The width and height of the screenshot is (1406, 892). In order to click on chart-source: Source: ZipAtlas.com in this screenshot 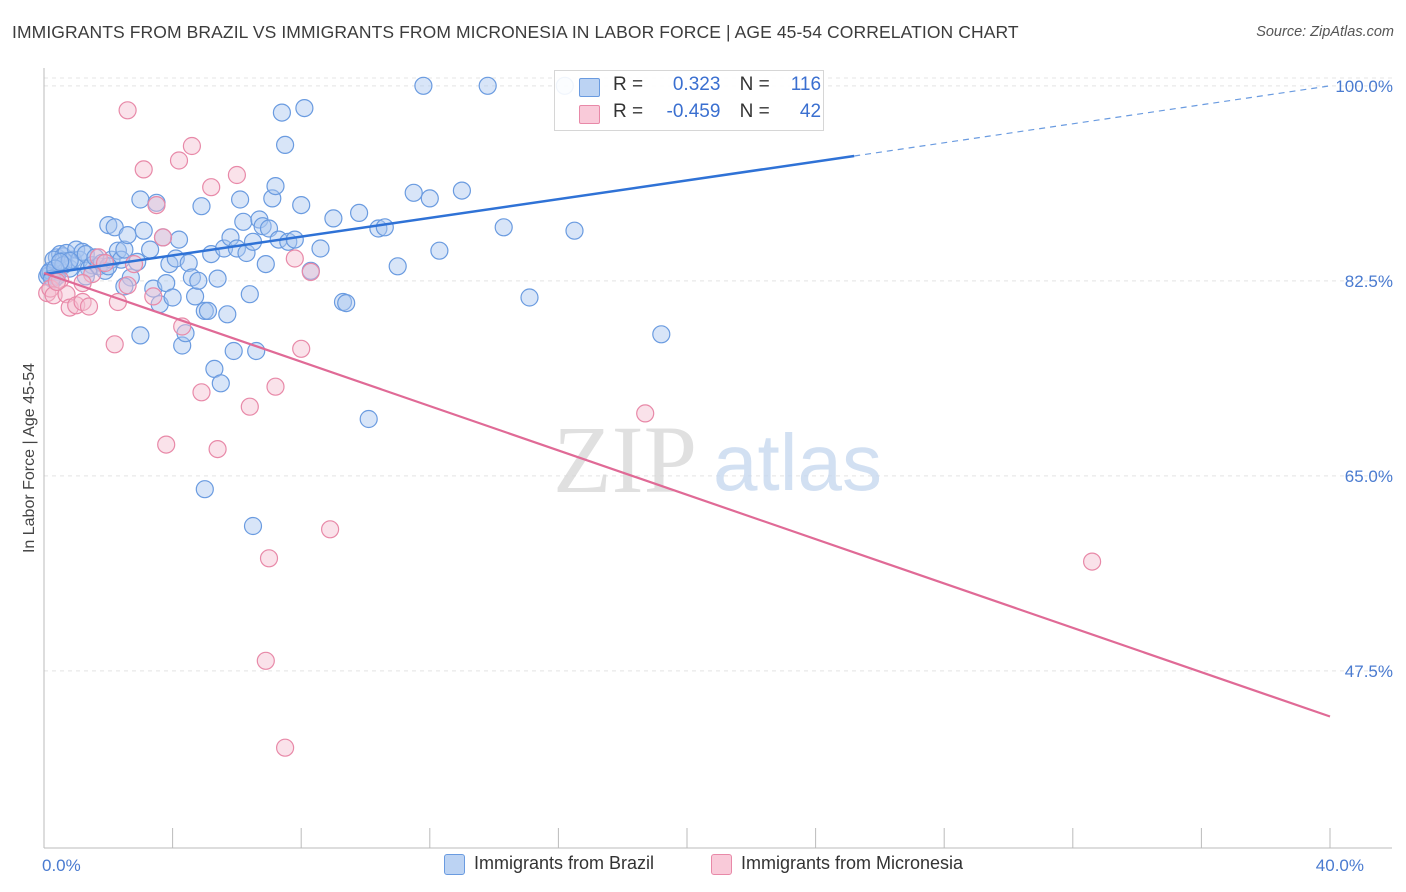, I will do `click(1325, 32)`.